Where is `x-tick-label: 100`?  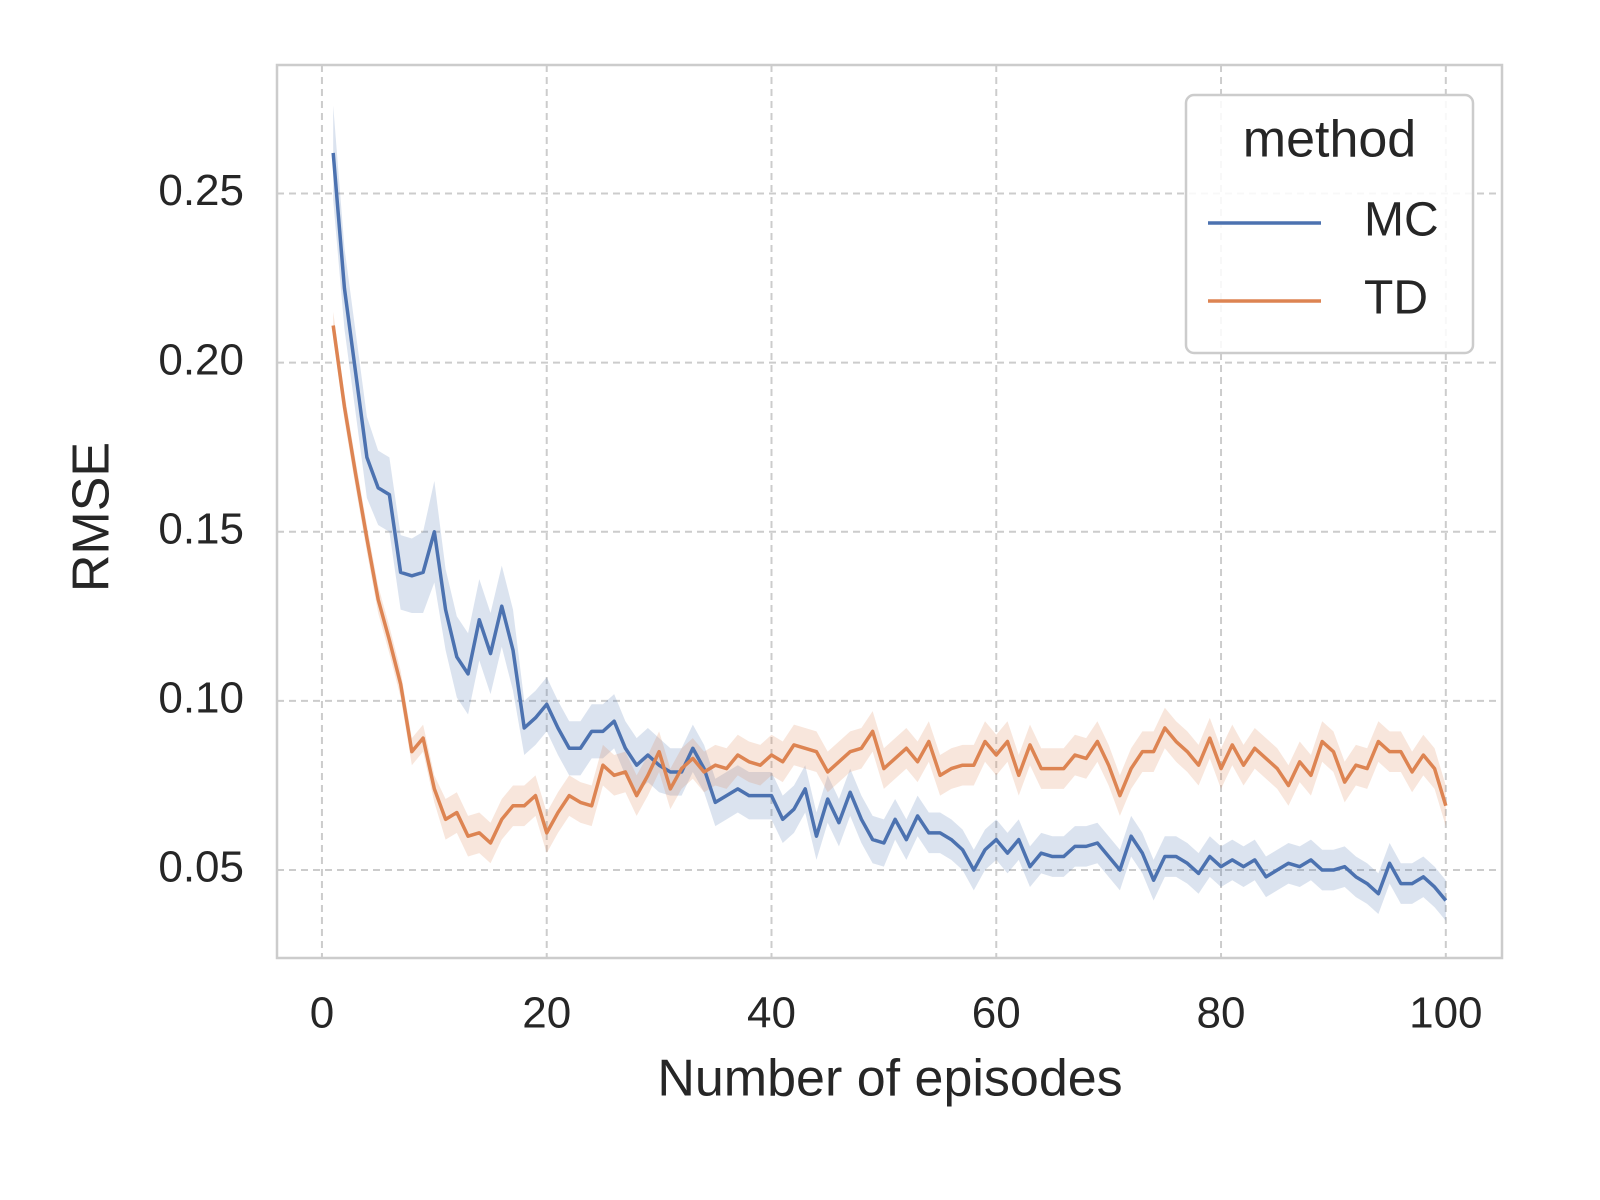 x-tick-label: 100 is located at coordinates (1445, 1013).